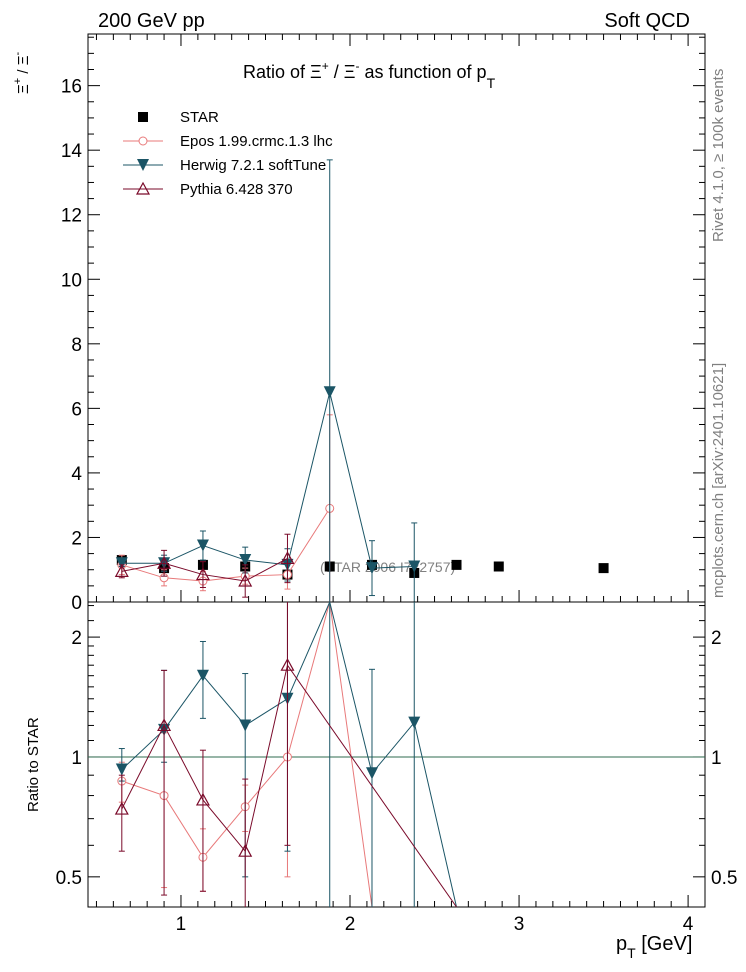  I want to click on legend-marker-star, so click(143, 117).